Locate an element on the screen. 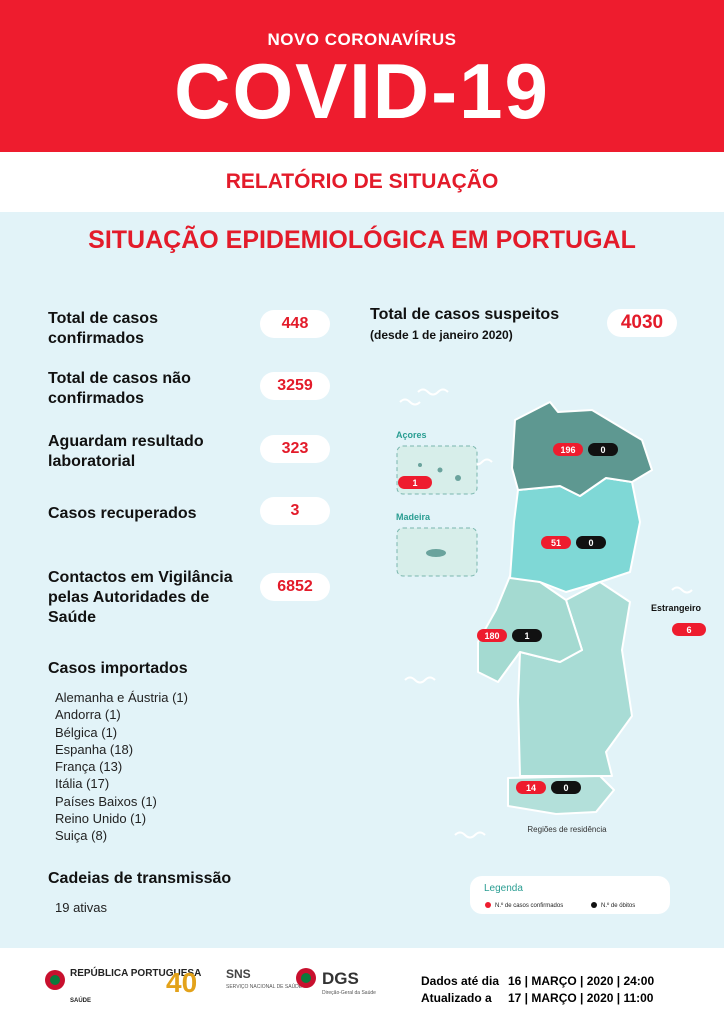 The width and height of the screenshot is (724, 1024). madeira-label: Madeira is located at coordinates (413, 517).